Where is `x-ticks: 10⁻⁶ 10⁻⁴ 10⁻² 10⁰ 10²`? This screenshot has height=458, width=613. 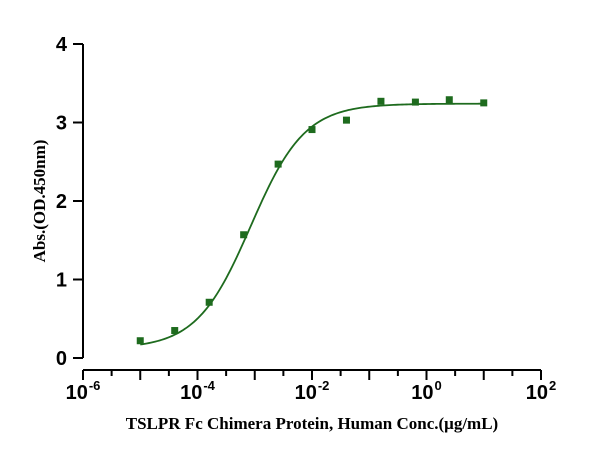
x-ticks: 10⁻⁶ 10⁻⁴ 10⁻² 10⁰ 10² is located at coordinates (311, 387).